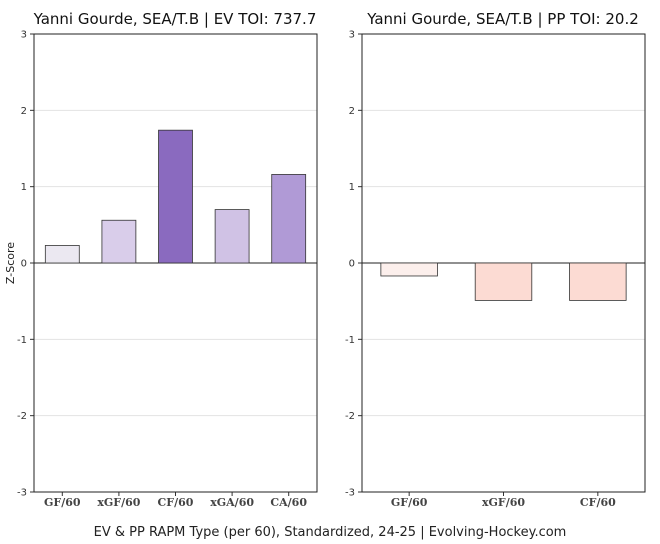 Image resolution: width=660 pixels, height=544 pixels. What do you see at coordinates (10, 263) in the screenshot?
I see `y-axis-label: Z-Score` at bounding box center [10, 263].